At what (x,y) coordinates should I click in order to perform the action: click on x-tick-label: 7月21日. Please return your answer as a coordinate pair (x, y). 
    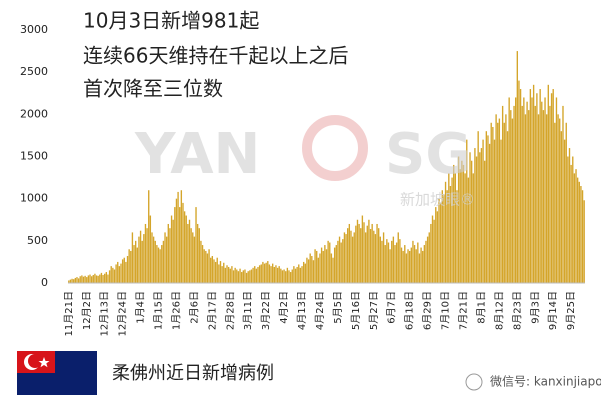
    Looking at the image, I should click on (463, 310).